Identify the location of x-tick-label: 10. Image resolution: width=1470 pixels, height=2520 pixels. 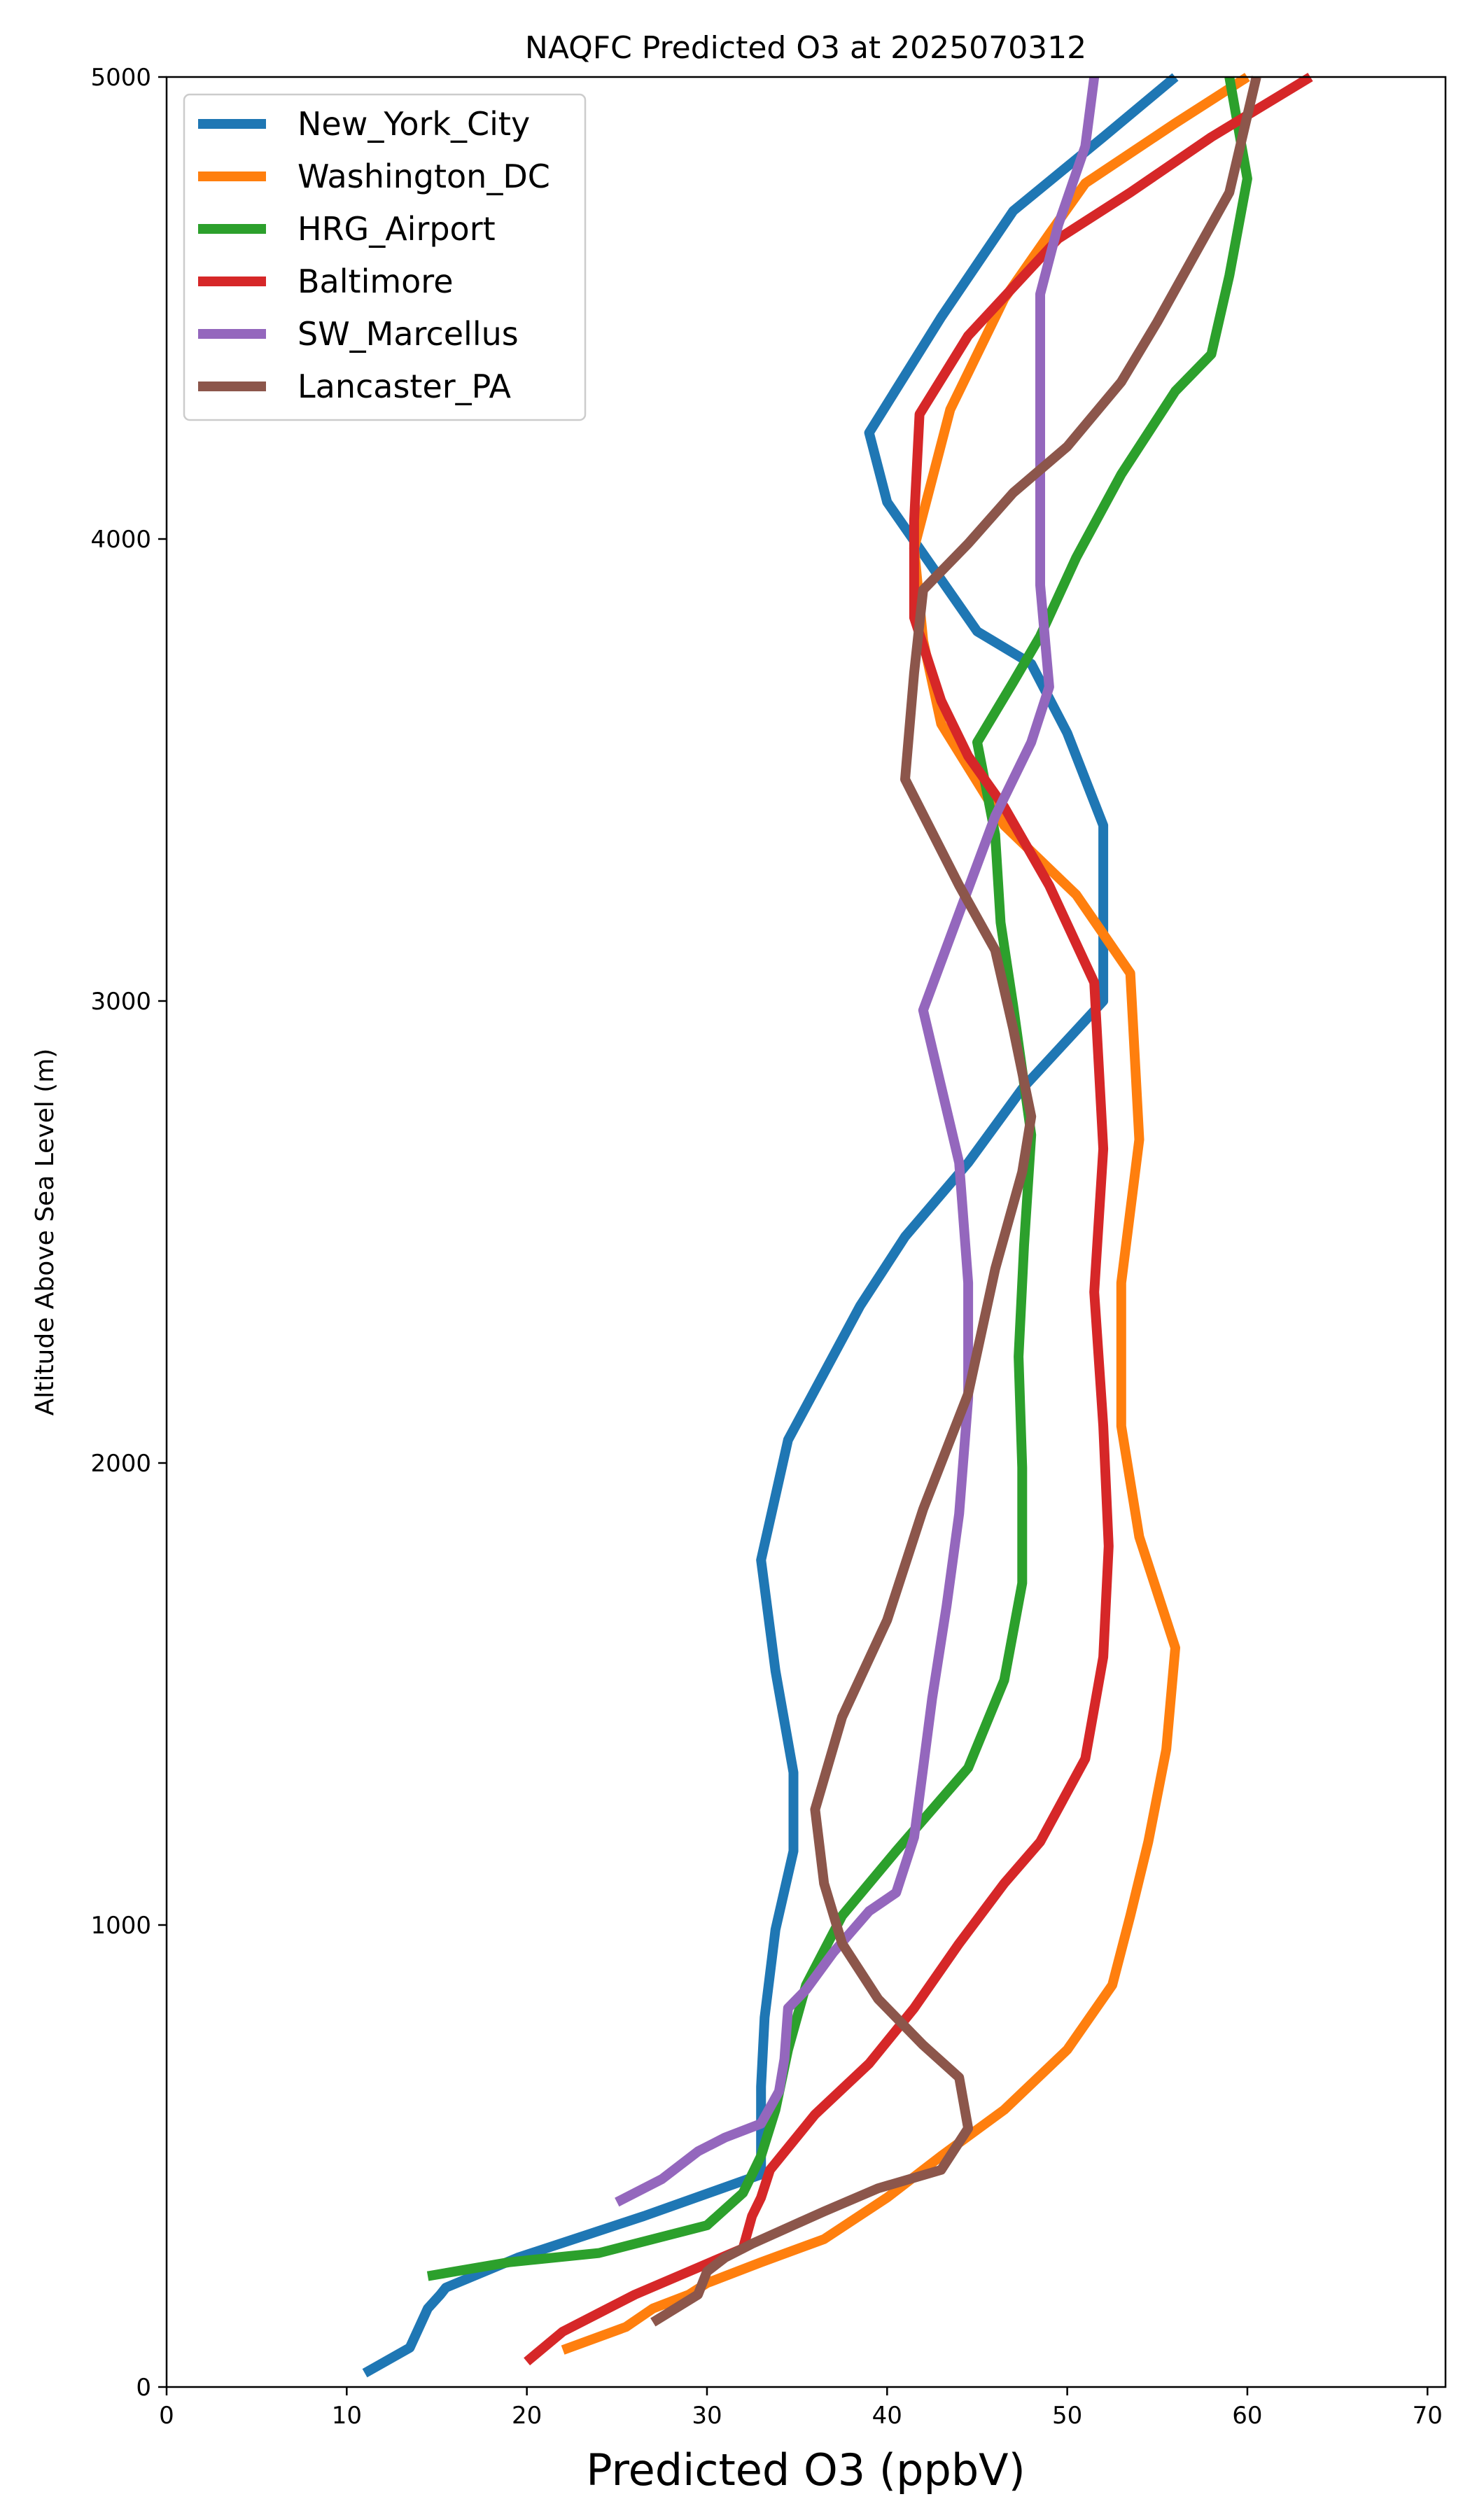
(347, 2416).